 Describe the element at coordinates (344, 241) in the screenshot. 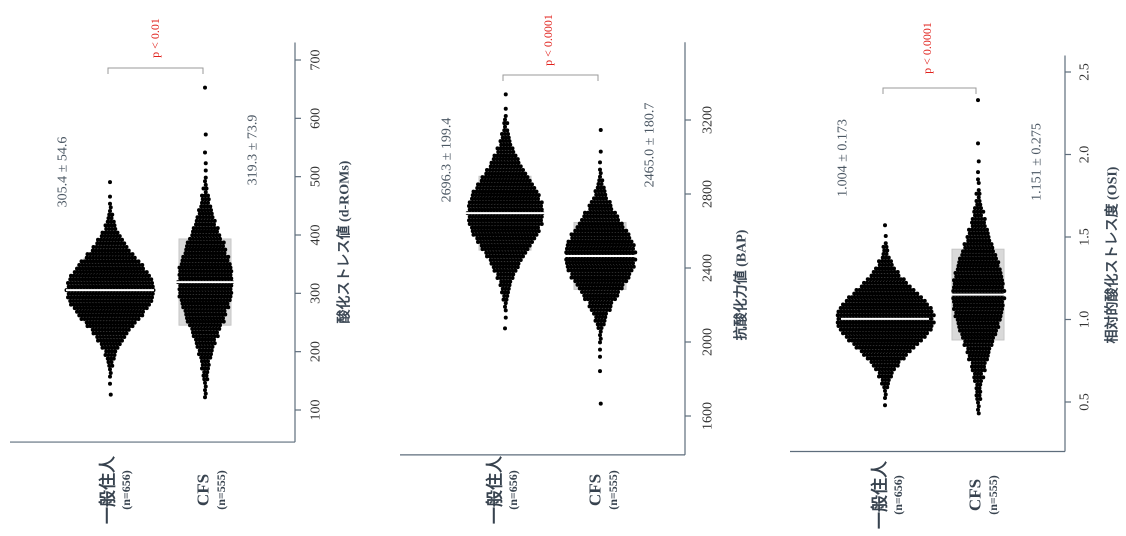

I see `y-axis-title: 酸化ストレス値 (d-ROMs)` at that location.